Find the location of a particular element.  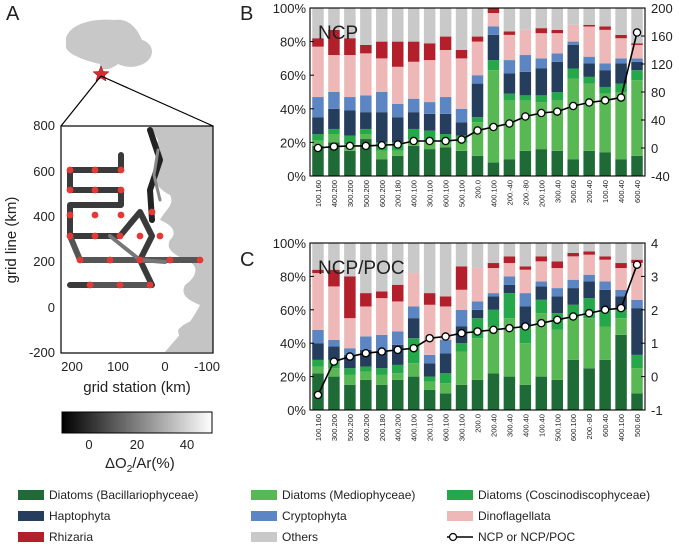

location-star-icon is located at coordinates (101, 73).